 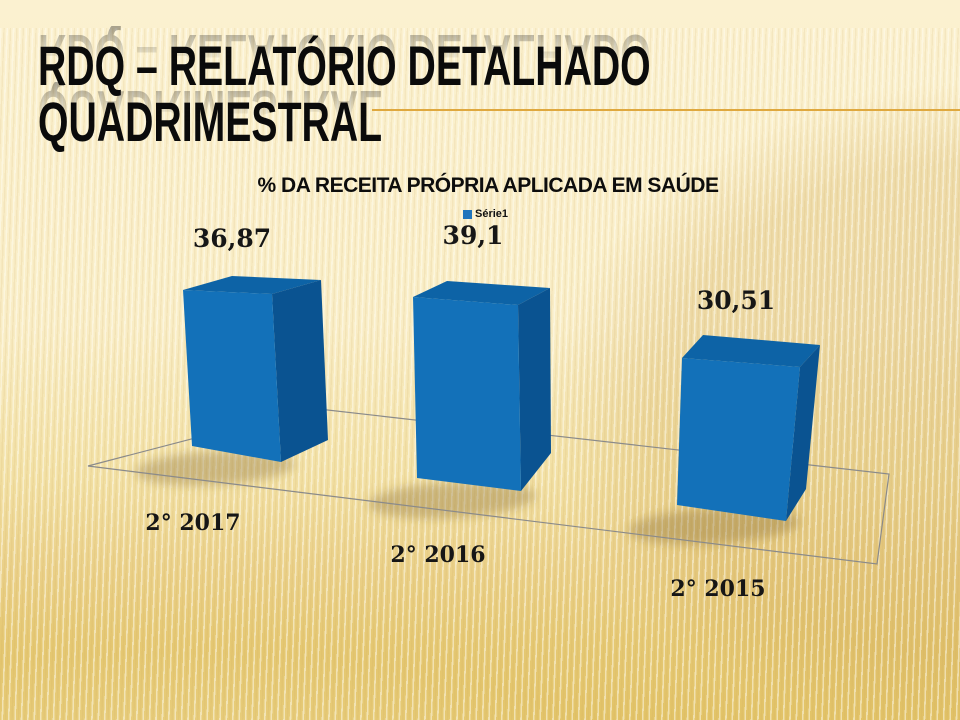 What do you see at coordinates (452, 500) in the screenshot?
I see `bar-2016-shadow` at bounding box center [452, 500].